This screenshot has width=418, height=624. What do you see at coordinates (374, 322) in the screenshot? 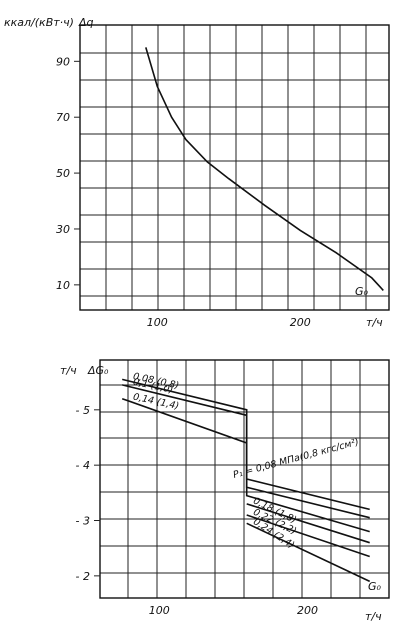
I see `top-x-unit-label: т/ч` at bounding box center [374, 322].